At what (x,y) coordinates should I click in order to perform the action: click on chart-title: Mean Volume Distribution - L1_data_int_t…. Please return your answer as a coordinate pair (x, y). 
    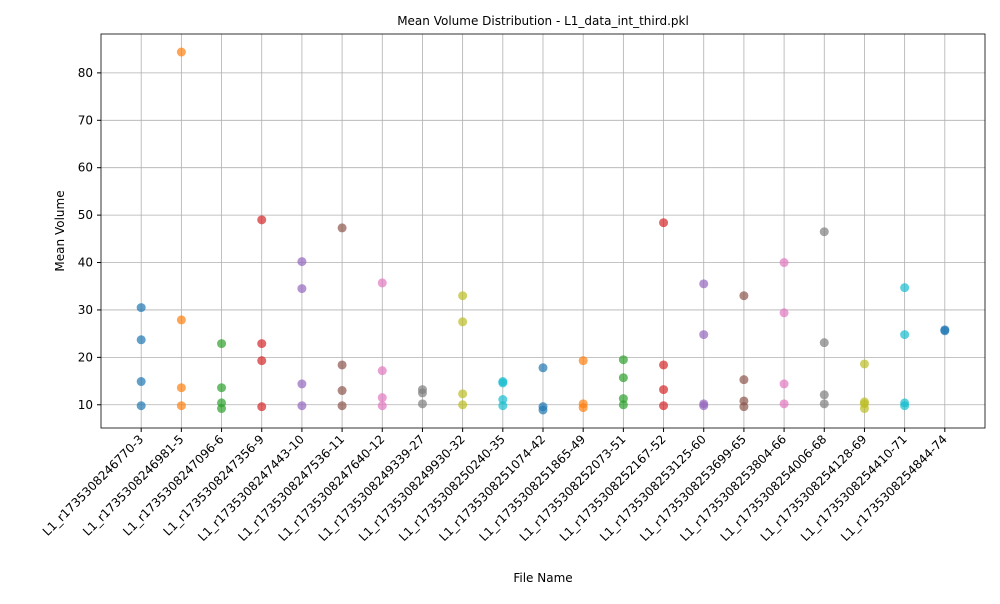
    Looking at the image, I should click on (543, 21).